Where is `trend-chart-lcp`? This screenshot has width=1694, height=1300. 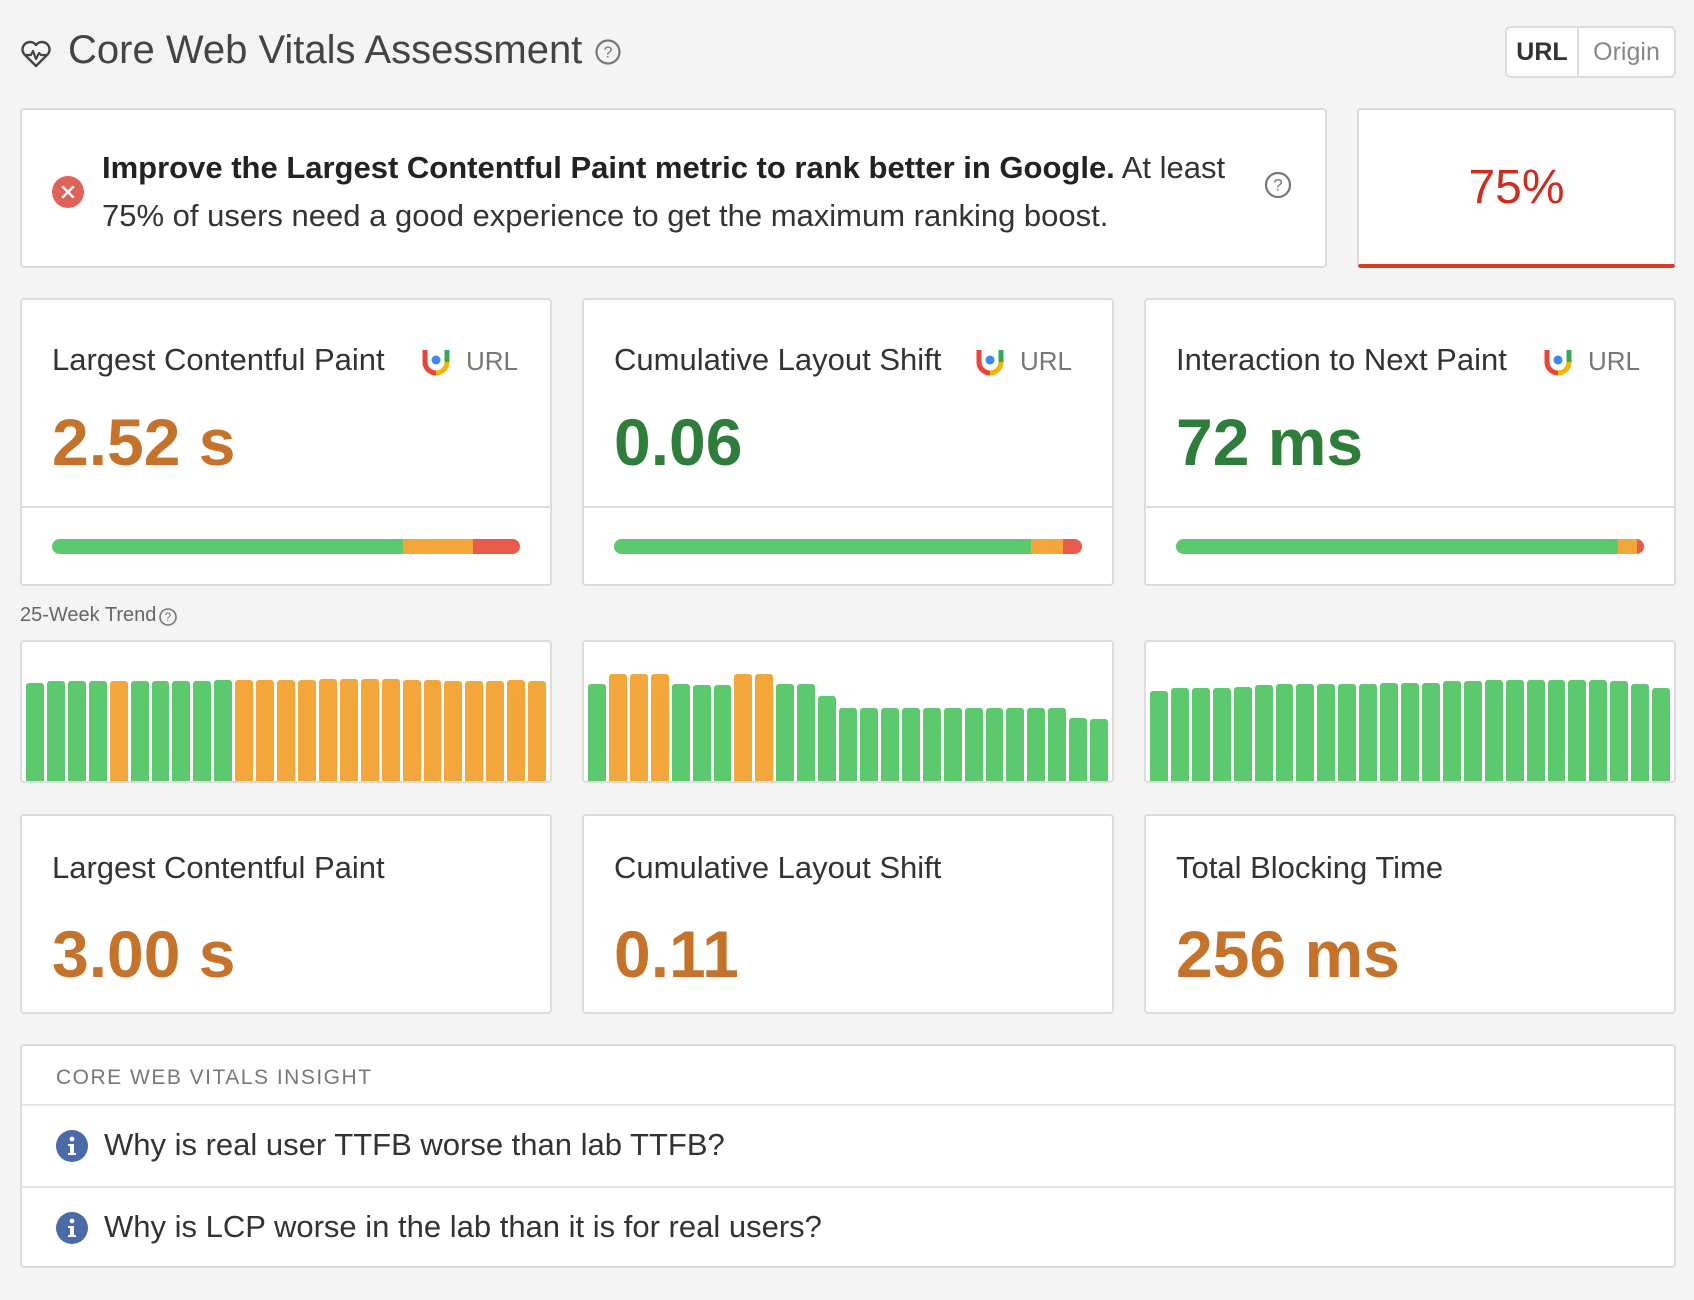 trend-chart-lcp is located at coordinates (286, 711).